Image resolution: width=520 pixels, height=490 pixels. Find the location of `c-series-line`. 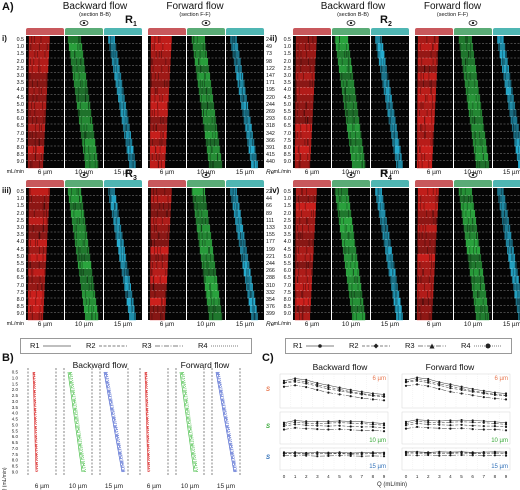

c-series-line is located at coordinates (456, 388).